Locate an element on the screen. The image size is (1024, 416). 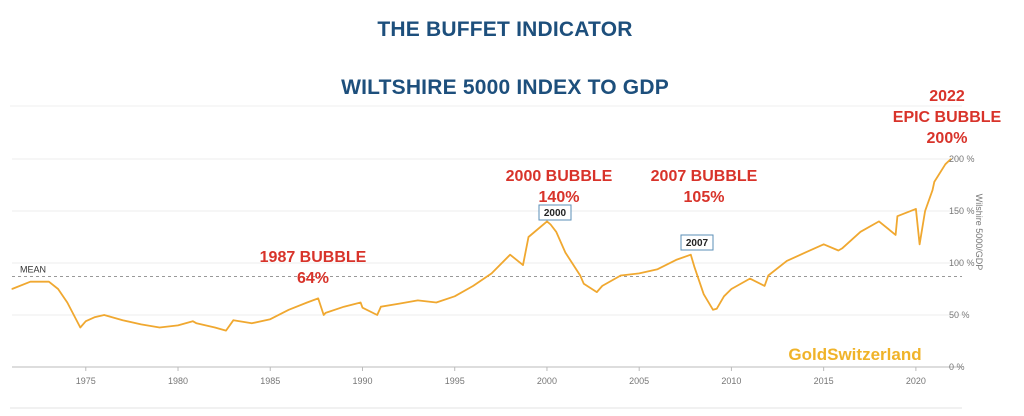
marker-2007-box is located at coordinates (697, 242).